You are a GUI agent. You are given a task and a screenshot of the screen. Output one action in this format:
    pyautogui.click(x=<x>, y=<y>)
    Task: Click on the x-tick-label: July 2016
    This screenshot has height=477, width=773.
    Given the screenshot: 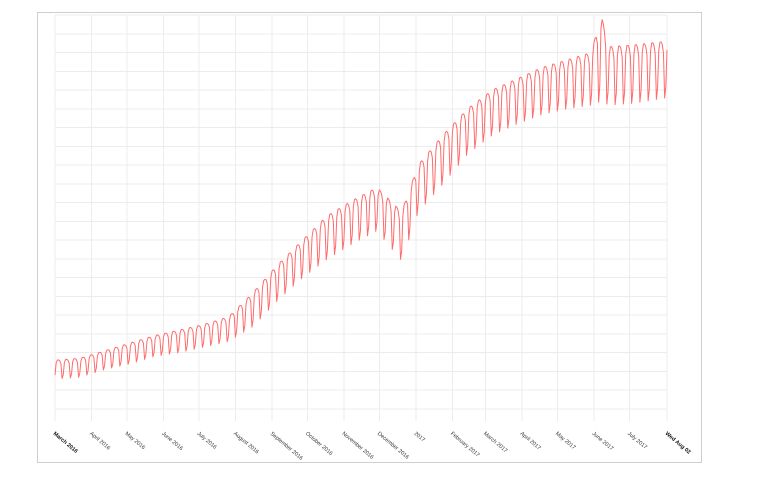 What is the action you would take?
    pyautogui.click(x=207, y=441)
    